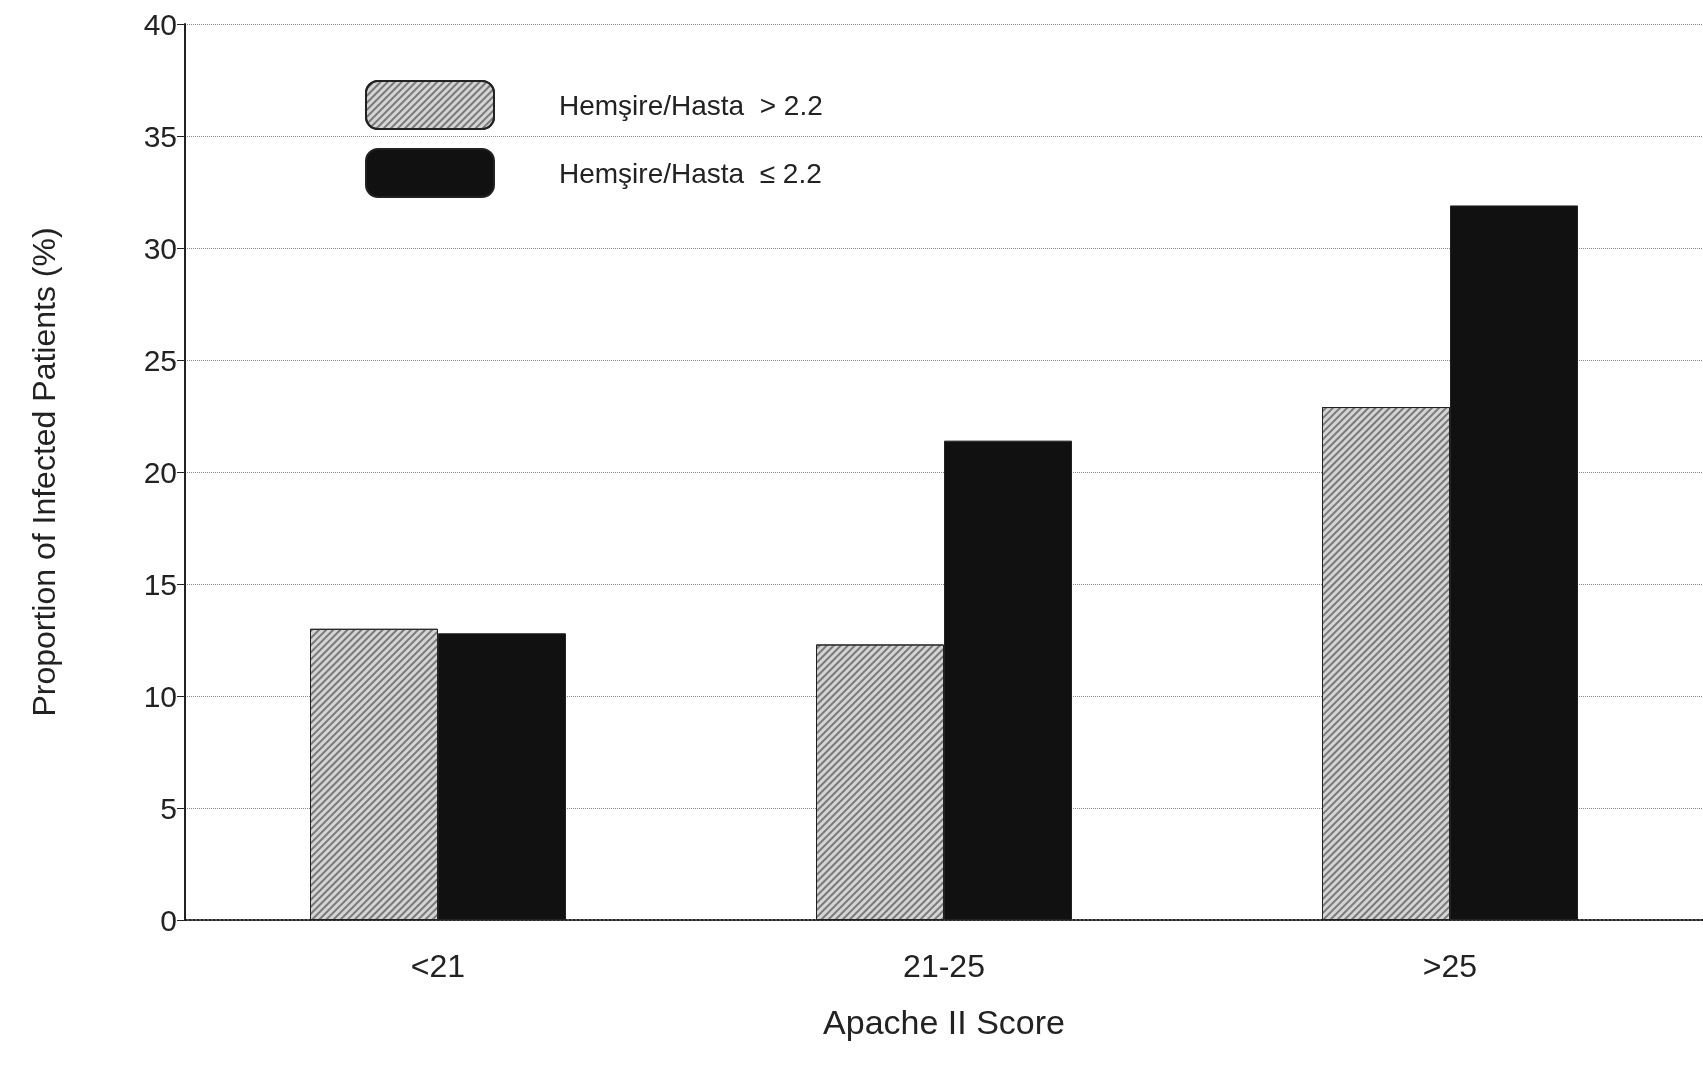  Describe the element at coordinates (168, 808) in the screenshot. I see `y-tick-label: 5` at that location.